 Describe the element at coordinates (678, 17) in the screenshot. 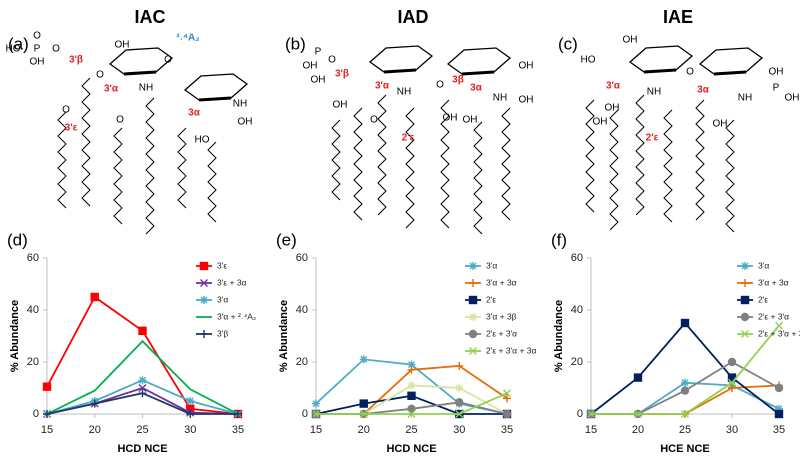

I see `structure-title: IAE` at that location.